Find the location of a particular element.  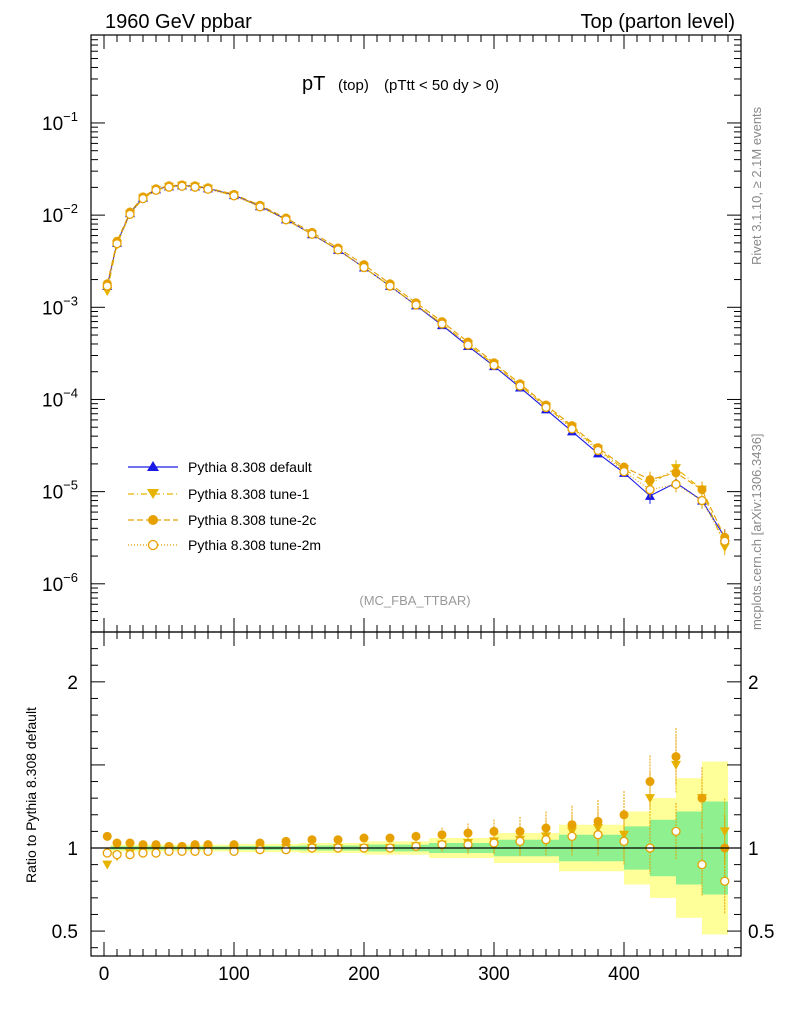

xtick-label: 400 is located at coordinates (624, 974).